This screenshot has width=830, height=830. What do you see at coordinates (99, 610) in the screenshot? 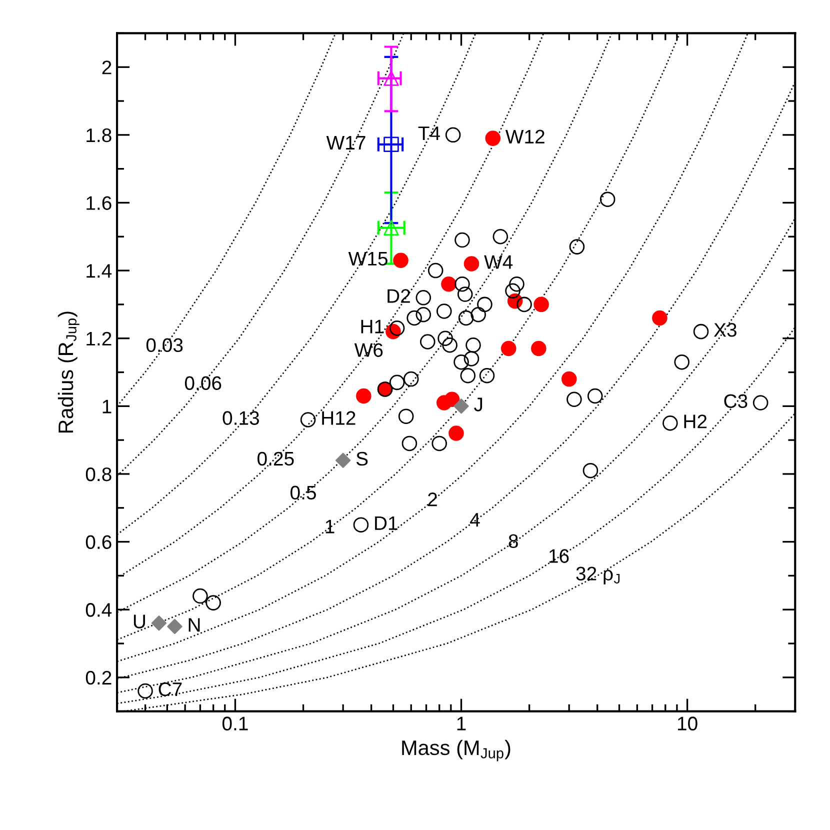
I see `y-tick-label: 0.4` at bounding box center [99, 610].